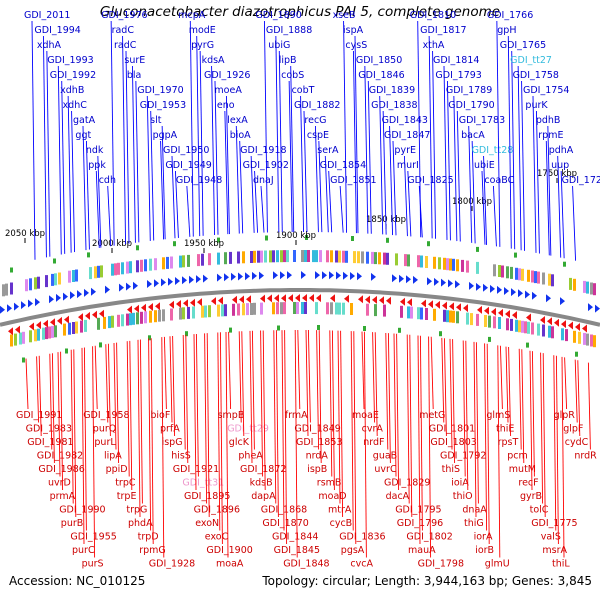  I want to click on gene-label: GDI_1896, so click(217, 510).